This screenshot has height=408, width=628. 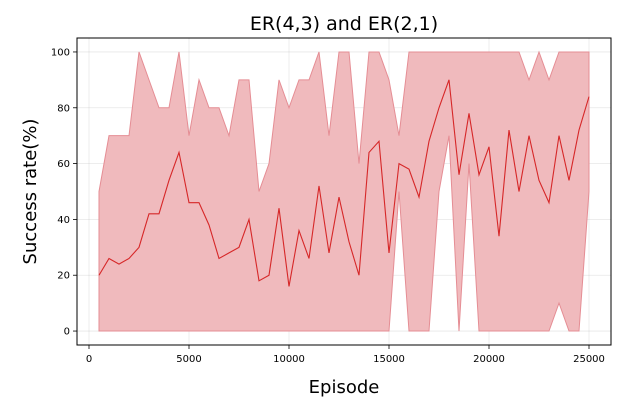 I want to click on x-tick-label: 20000, so click(x=489, y=359).